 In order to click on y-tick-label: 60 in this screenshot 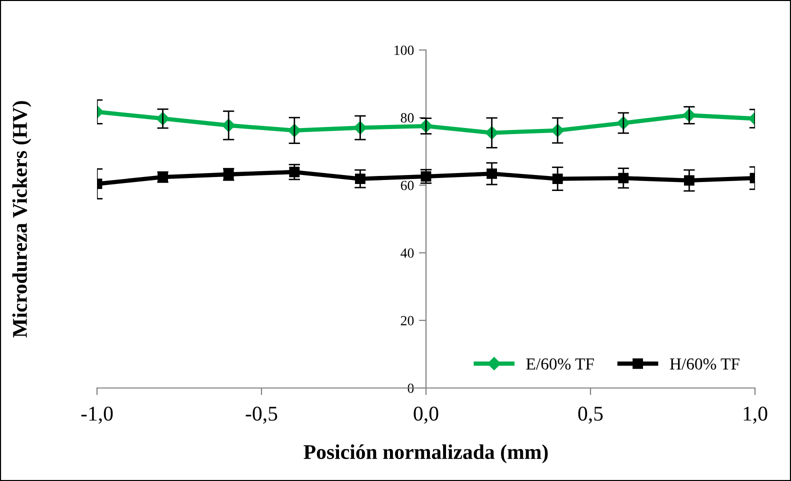, I will do `click(407, 185)`.